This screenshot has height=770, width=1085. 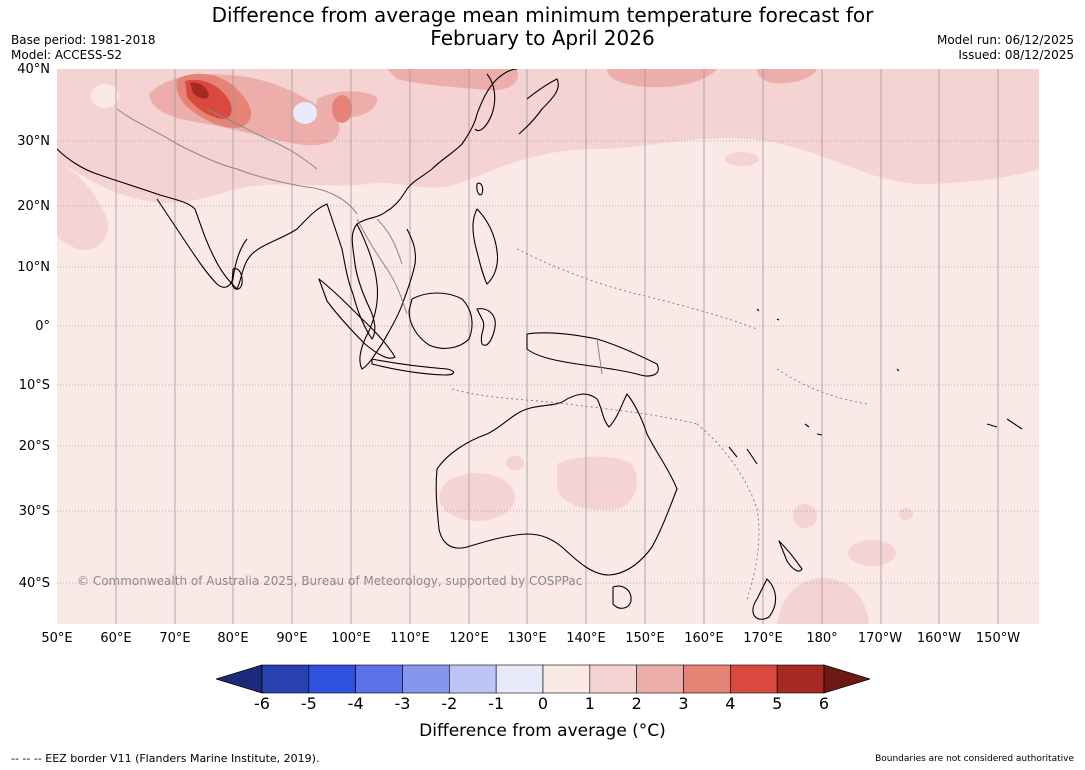 What do you see at coordinates (998, 638) in the screenshot?
I see `lon-label-150w: 150°W` at bounding box center [998, 638].